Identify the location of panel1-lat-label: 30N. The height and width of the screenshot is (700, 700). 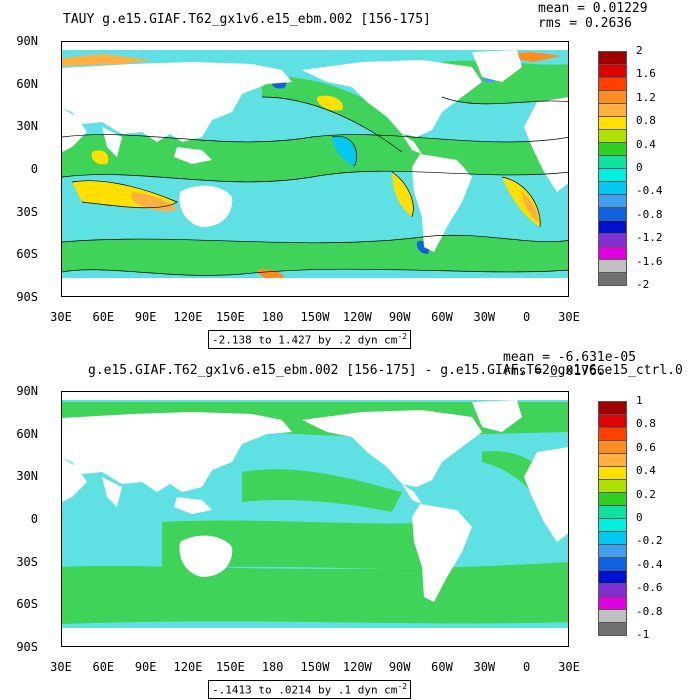
(27, 126).